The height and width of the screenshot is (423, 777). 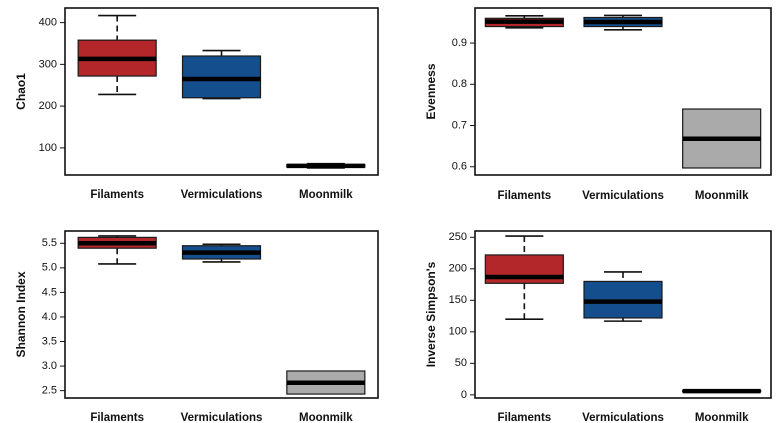 What do you see at coordinates (48, 64) in the screenshot?
I see `y-tick-label: 300` at bounding box center [48, 64].